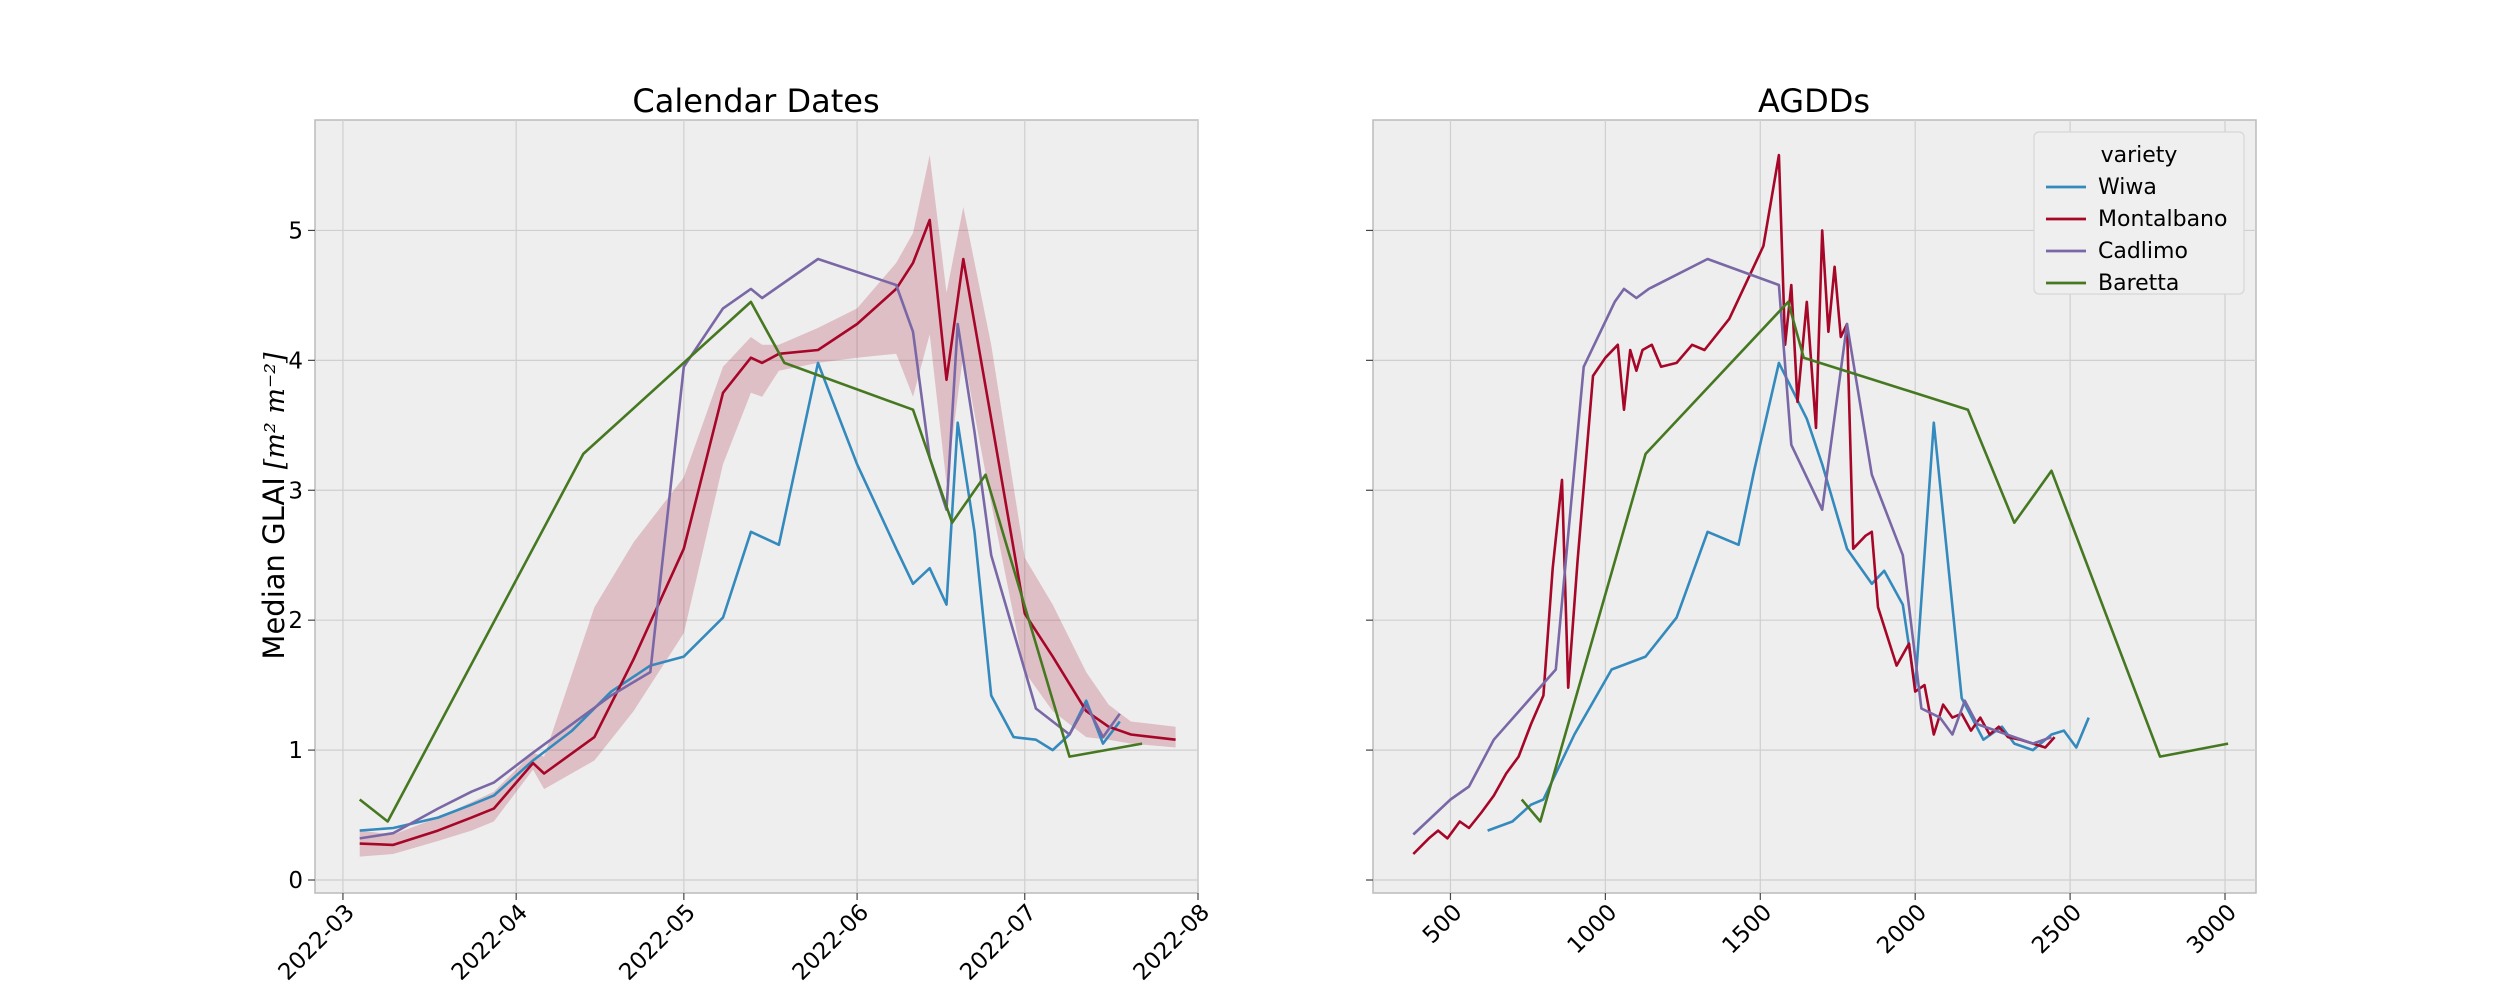 The height and width of the screenshot is (1000, 2500). Describe the element at coordinates (1902, 929) in the screenshot. I see `x-tick-label: 2000` at that location.